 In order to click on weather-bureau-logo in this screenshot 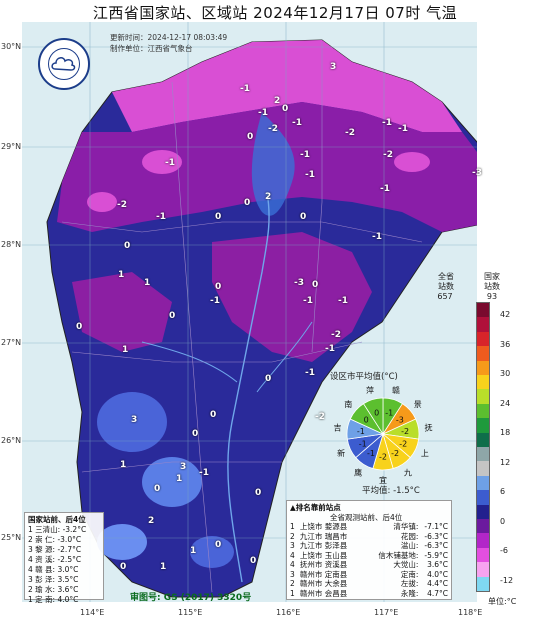, I will do `click(64, 64)`.